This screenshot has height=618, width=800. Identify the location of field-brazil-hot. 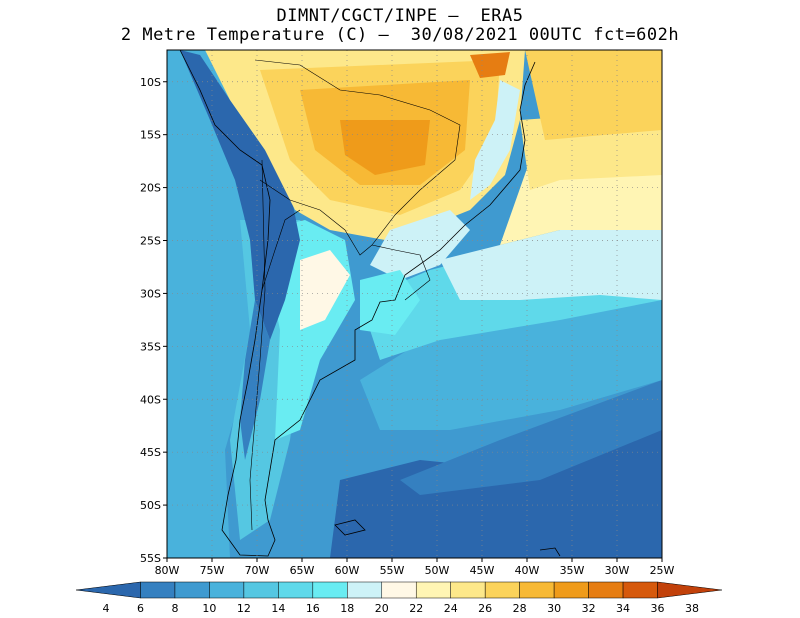
(490, 65).